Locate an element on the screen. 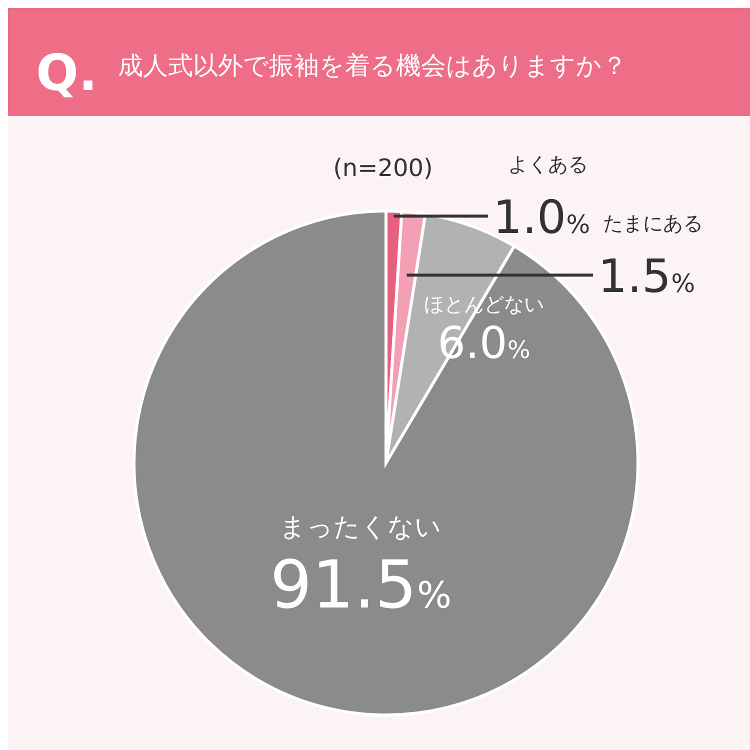 The width and height of the screenshot is (750, 750). data-label: 91.5% is located at coordinates (361, 585).